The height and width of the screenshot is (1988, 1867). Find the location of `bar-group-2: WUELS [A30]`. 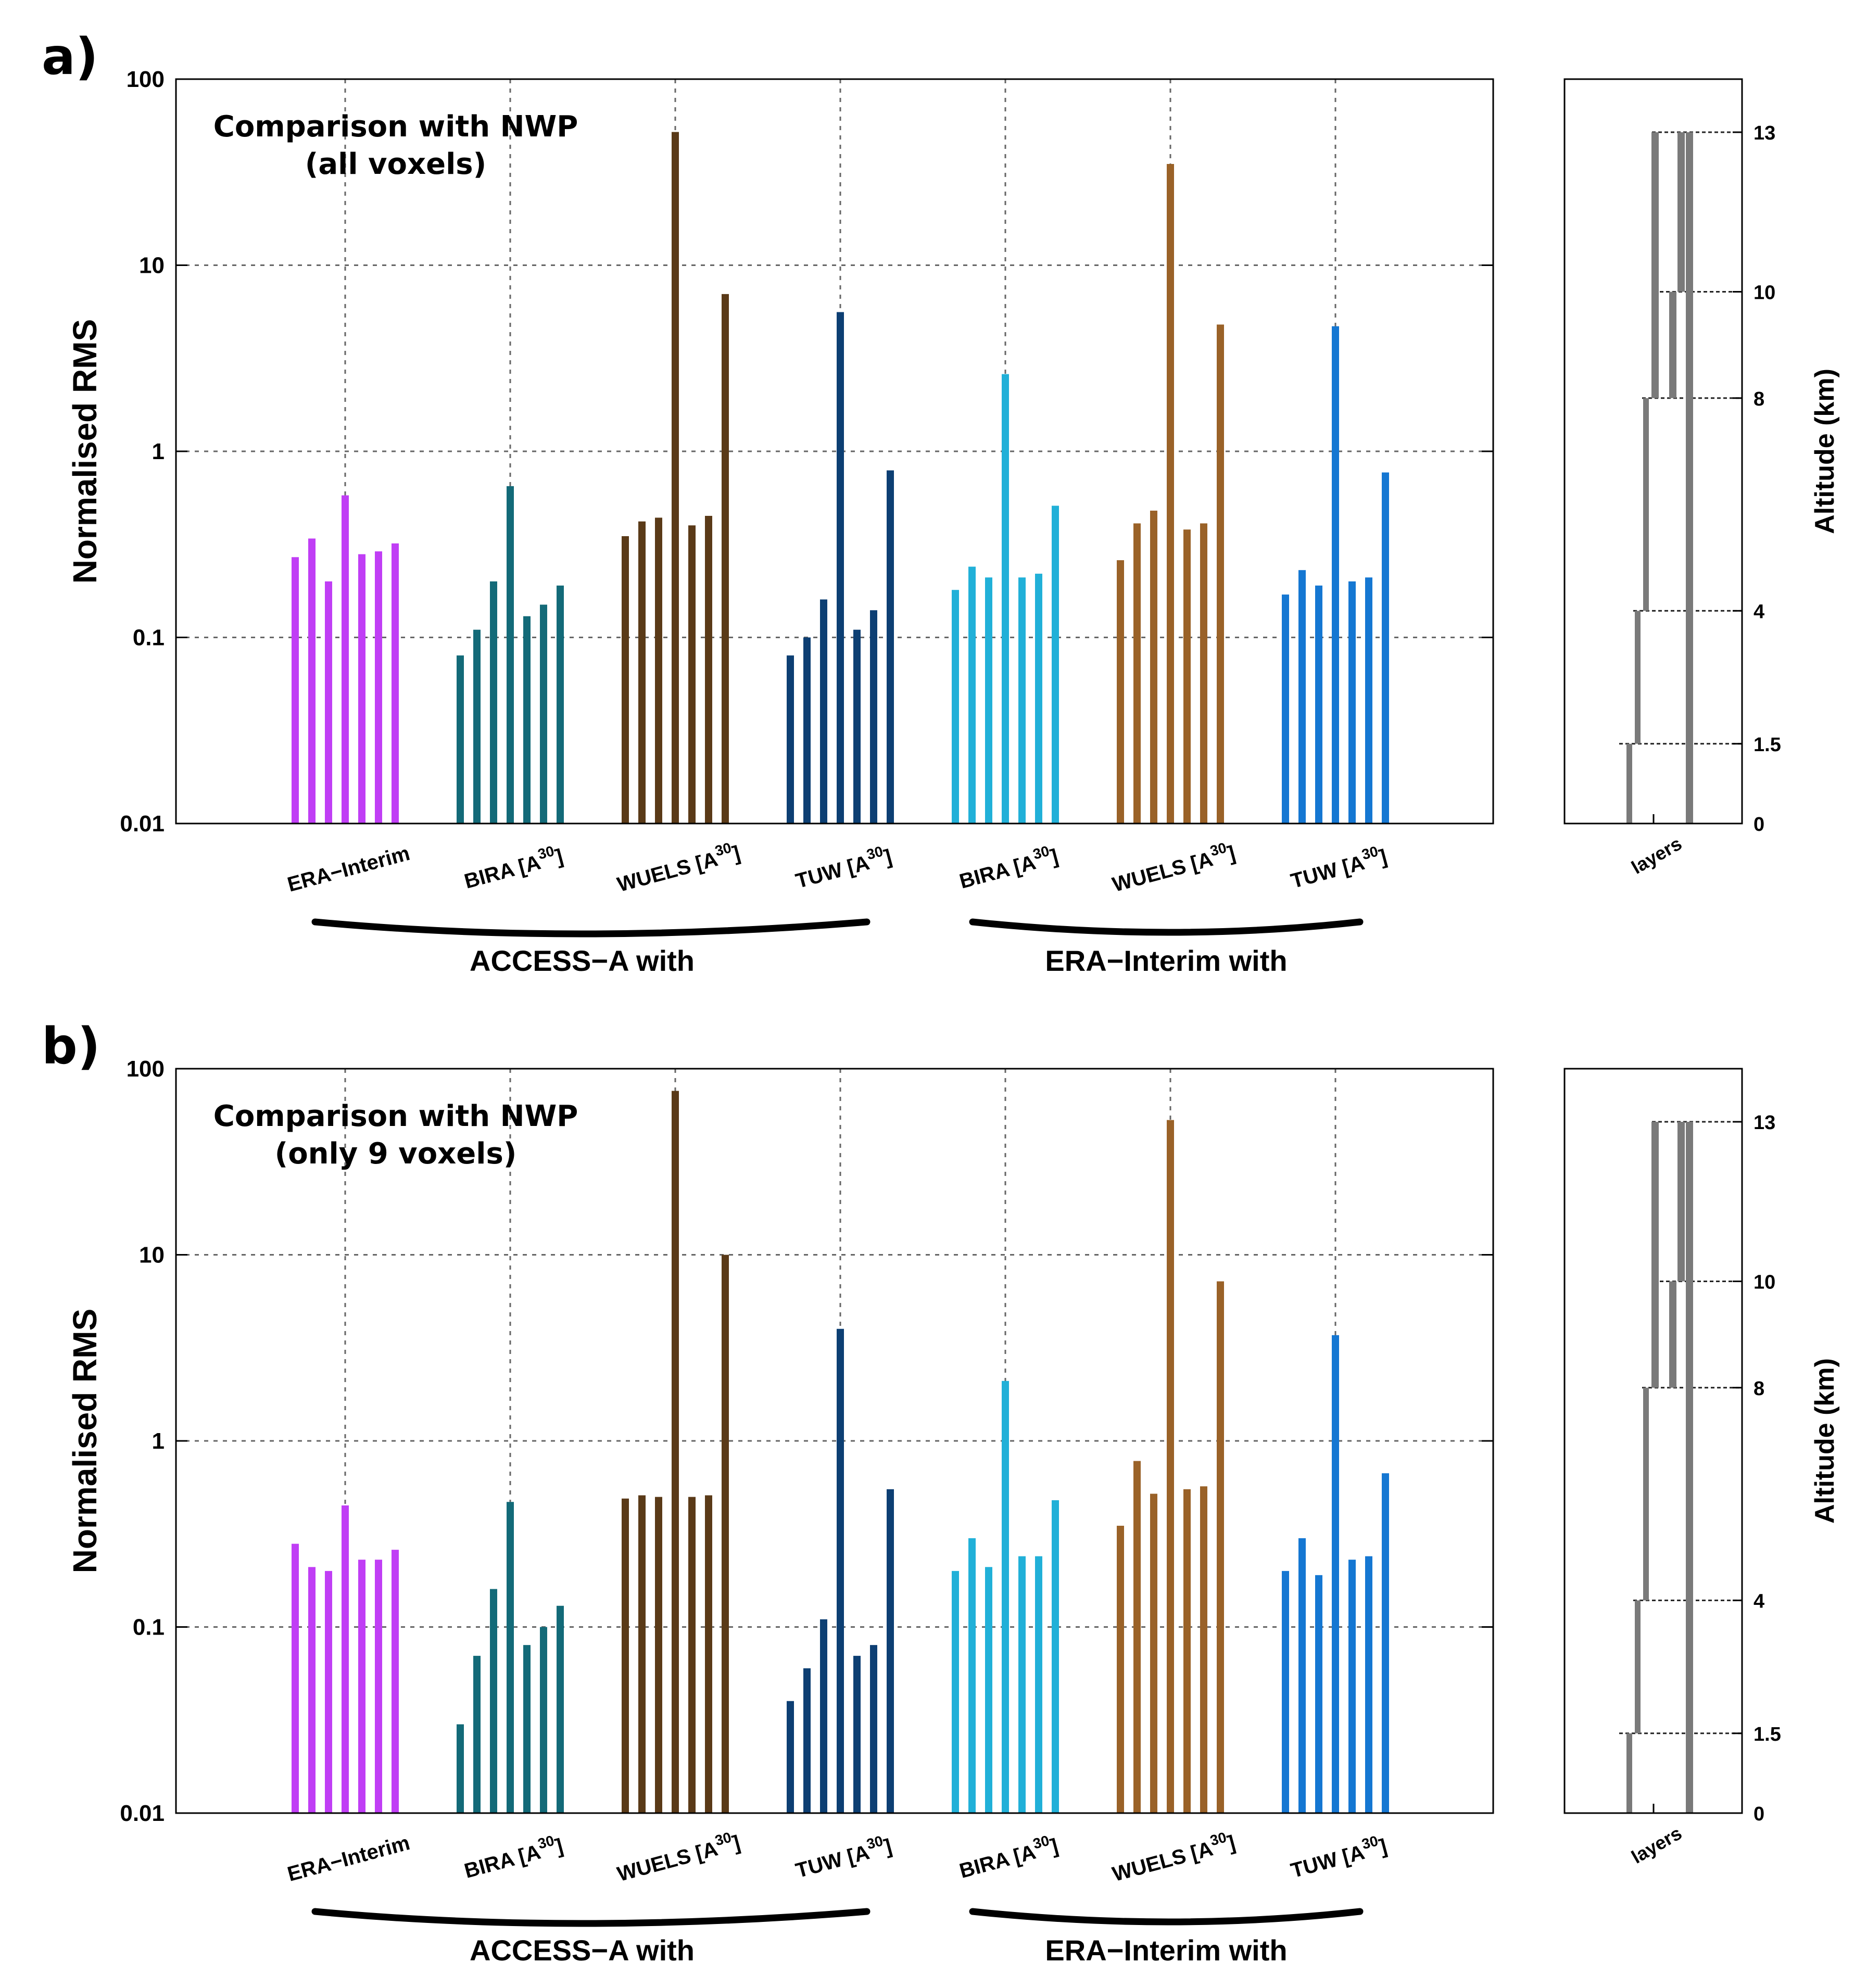

bar-group-2: WUELS [A30] is located at coordinates (678, 1488).